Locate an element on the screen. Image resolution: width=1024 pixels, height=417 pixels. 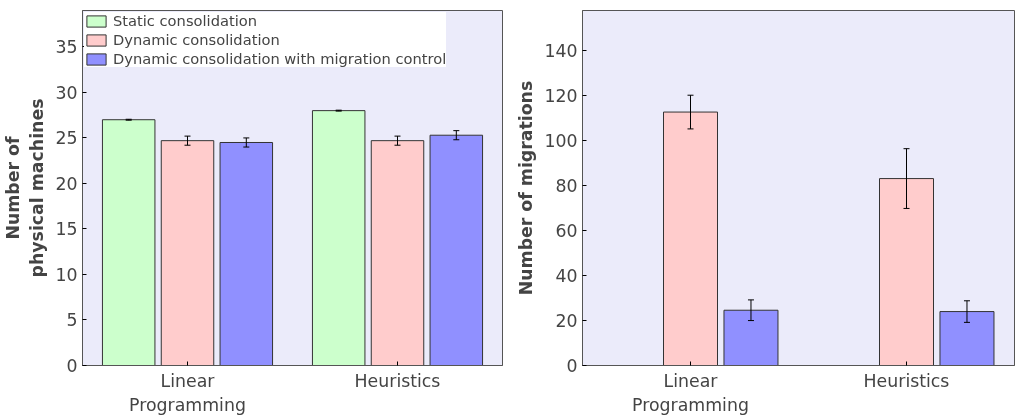
y-tick-label: 30 is located at coordinates (66, 92).